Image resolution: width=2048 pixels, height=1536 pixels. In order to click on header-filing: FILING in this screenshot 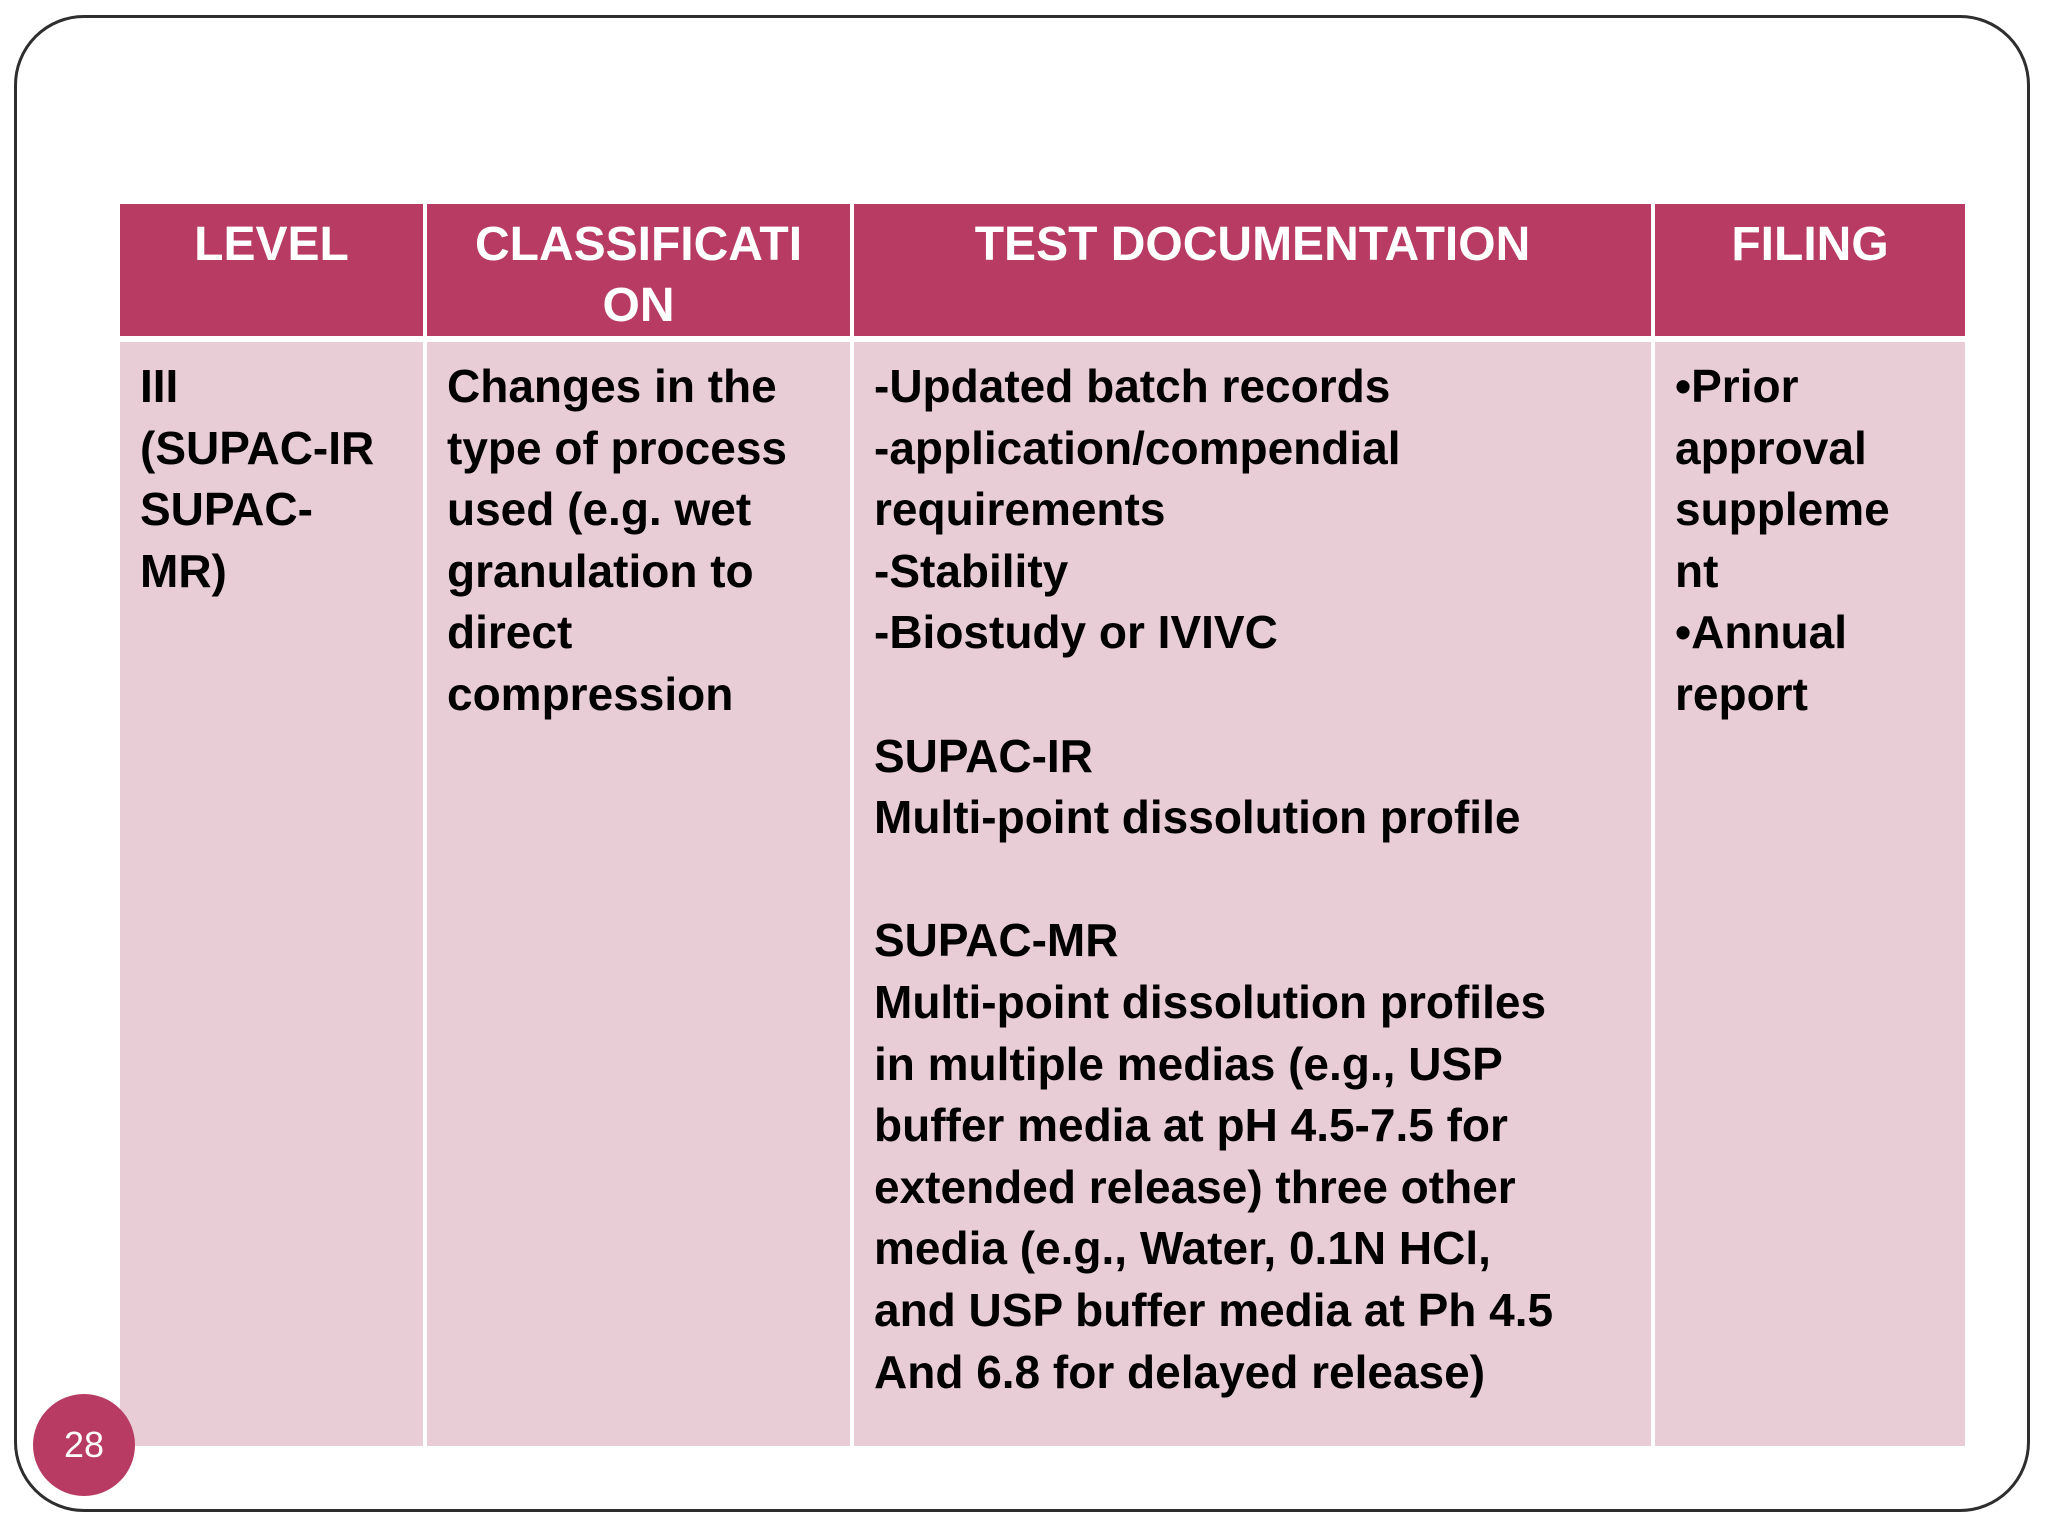, I will do `click(1810, 273)`.